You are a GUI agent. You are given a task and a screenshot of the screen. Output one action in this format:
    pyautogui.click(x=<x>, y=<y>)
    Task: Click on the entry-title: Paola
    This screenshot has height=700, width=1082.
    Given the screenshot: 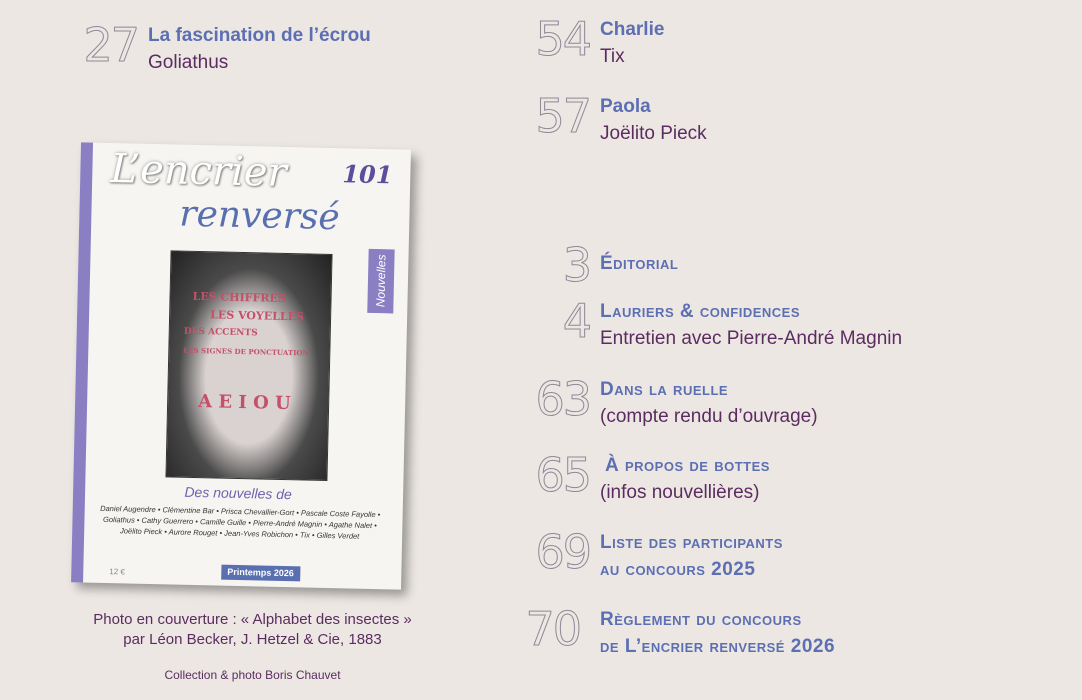 What is the action you would take?
    pyautogui.click(x=625, y=106)
    